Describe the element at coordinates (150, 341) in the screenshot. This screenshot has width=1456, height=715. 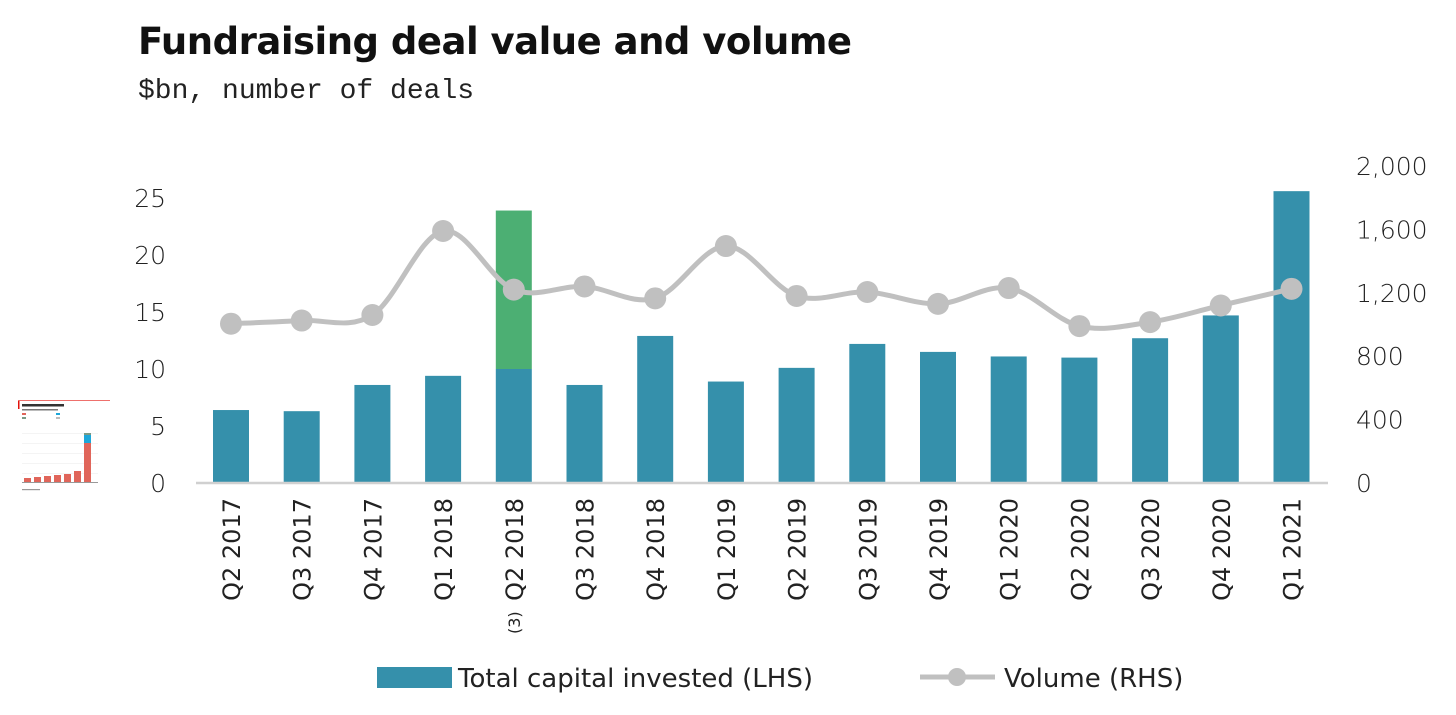
I see `left-axis-ticks: 0 5 10 15 20 25` at that location.